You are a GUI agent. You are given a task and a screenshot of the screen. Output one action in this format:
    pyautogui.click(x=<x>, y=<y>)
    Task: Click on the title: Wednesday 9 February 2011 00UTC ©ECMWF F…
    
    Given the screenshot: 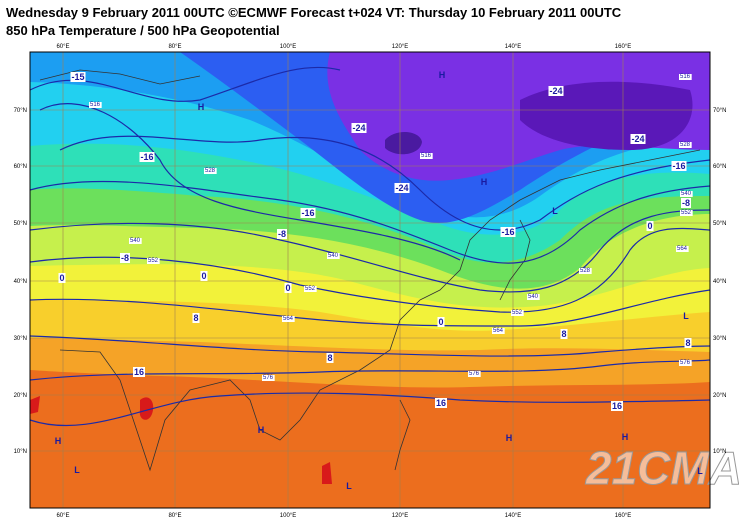 What is the action you would take?
    pyautogui.click(x=314, y=12)
    